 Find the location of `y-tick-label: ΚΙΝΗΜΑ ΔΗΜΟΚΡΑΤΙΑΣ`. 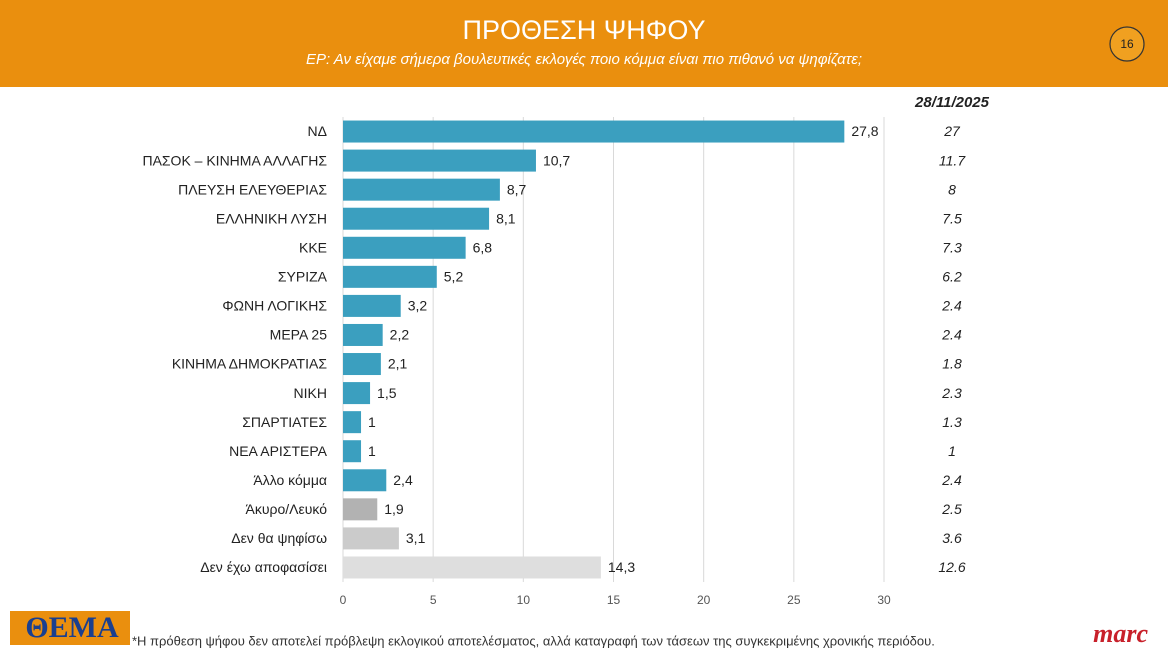

y-tick-label: ΚΙΝΗΜΑ ΔΗΜΟΚΡΑΤΙΑΣ is located at coordinates (250, 364).